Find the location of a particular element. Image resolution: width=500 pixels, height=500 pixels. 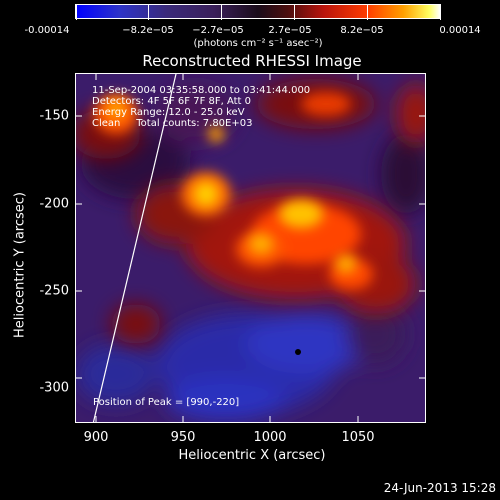

peak-marker is located at coordinates (298, 352).